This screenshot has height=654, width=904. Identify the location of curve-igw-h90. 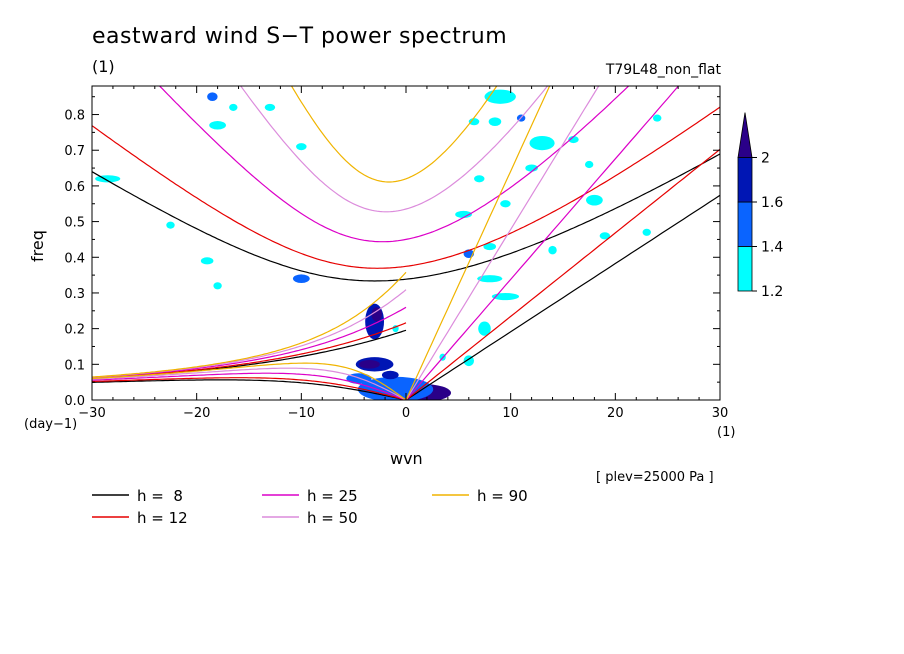
(394, 134).